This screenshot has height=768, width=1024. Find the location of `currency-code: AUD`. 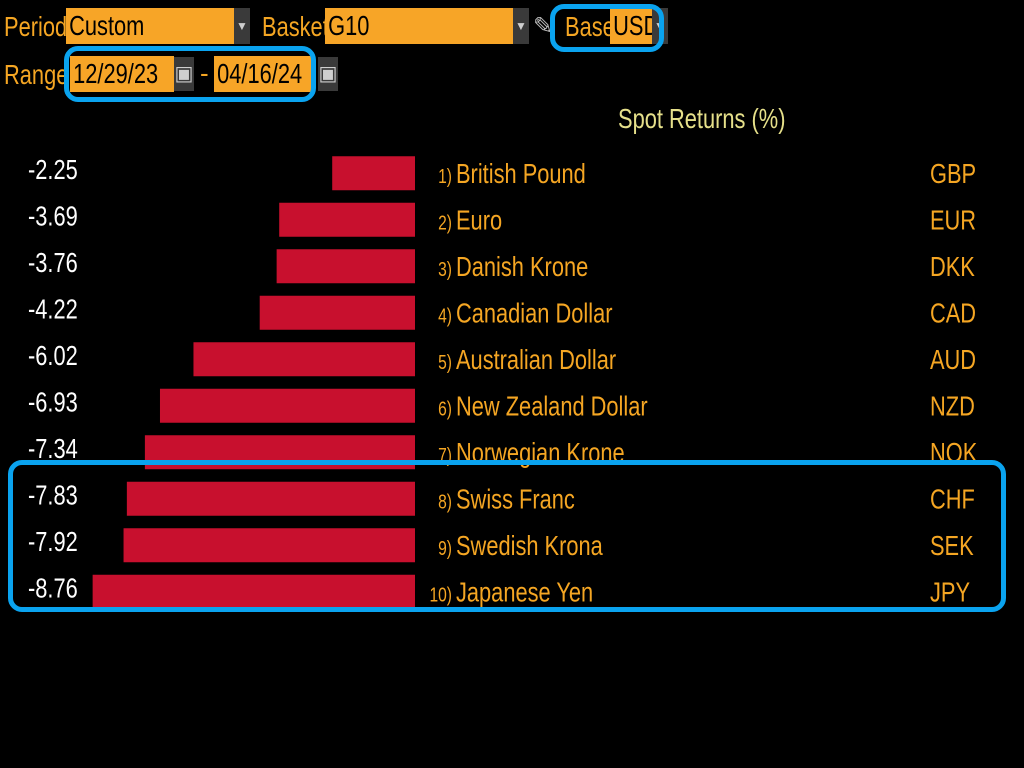

currency-code: AUD is located at coordinates (953, 360).